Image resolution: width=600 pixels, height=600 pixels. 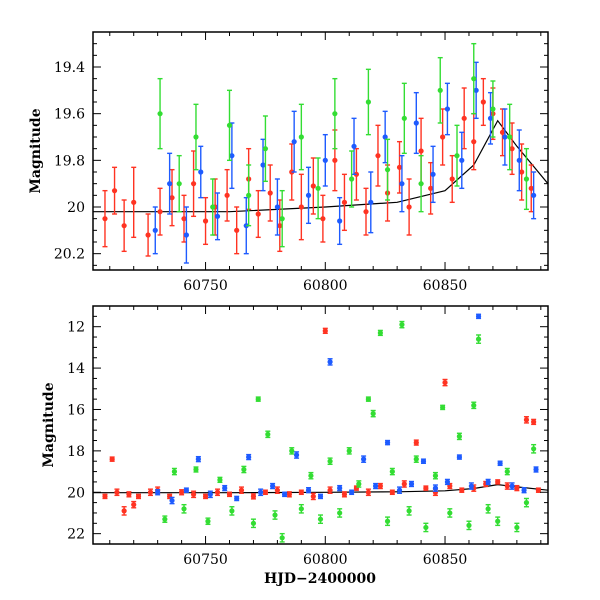 I want to click on top-x-tick-label: 60800, so click(x=325, y=286).